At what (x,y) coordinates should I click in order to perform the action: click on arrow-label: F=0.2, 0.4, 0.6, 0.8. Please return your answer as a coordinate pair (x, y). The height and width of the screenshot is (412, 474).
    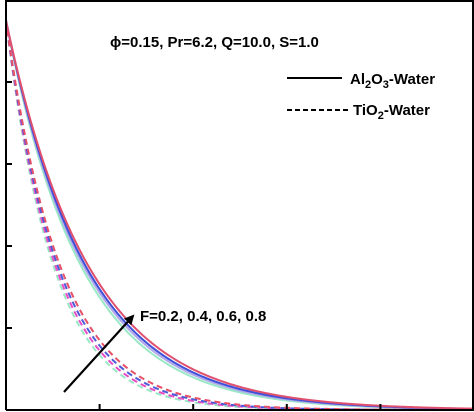
    Looking at the image, I should click on (203, 316).